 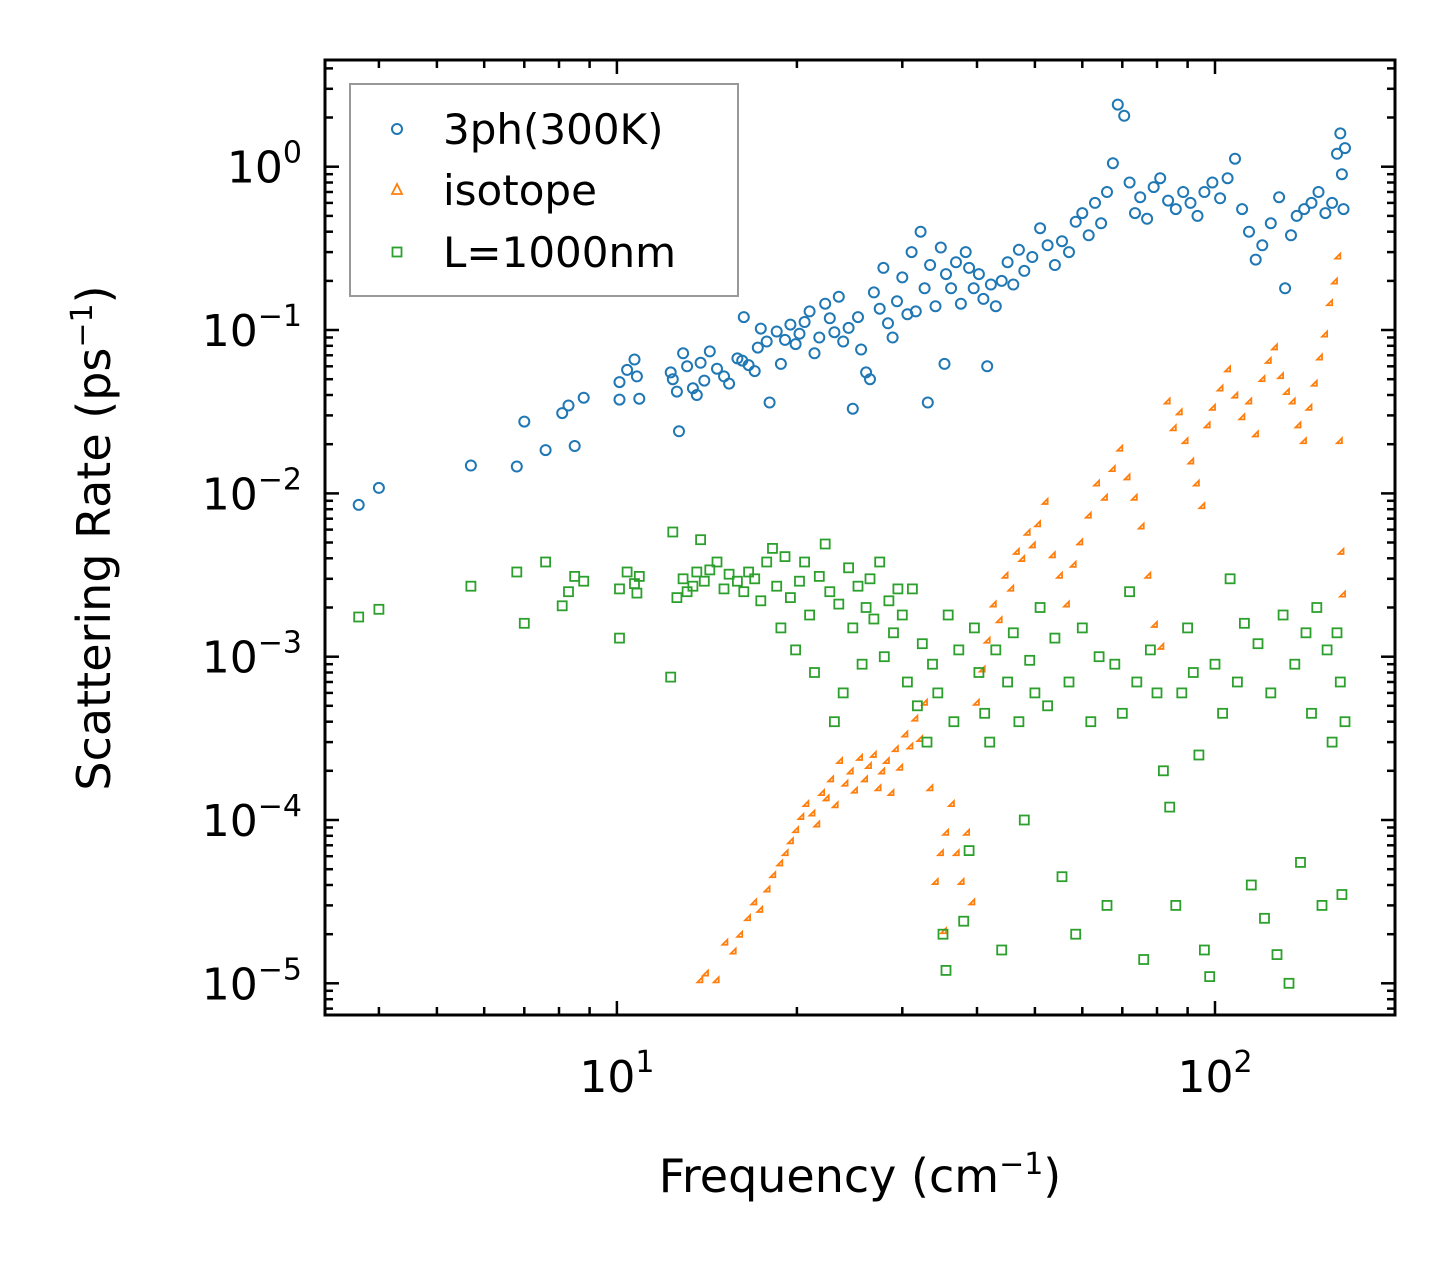 I want to click on y-tick-label: 10⁻⁵, so click(x=252, y=981).